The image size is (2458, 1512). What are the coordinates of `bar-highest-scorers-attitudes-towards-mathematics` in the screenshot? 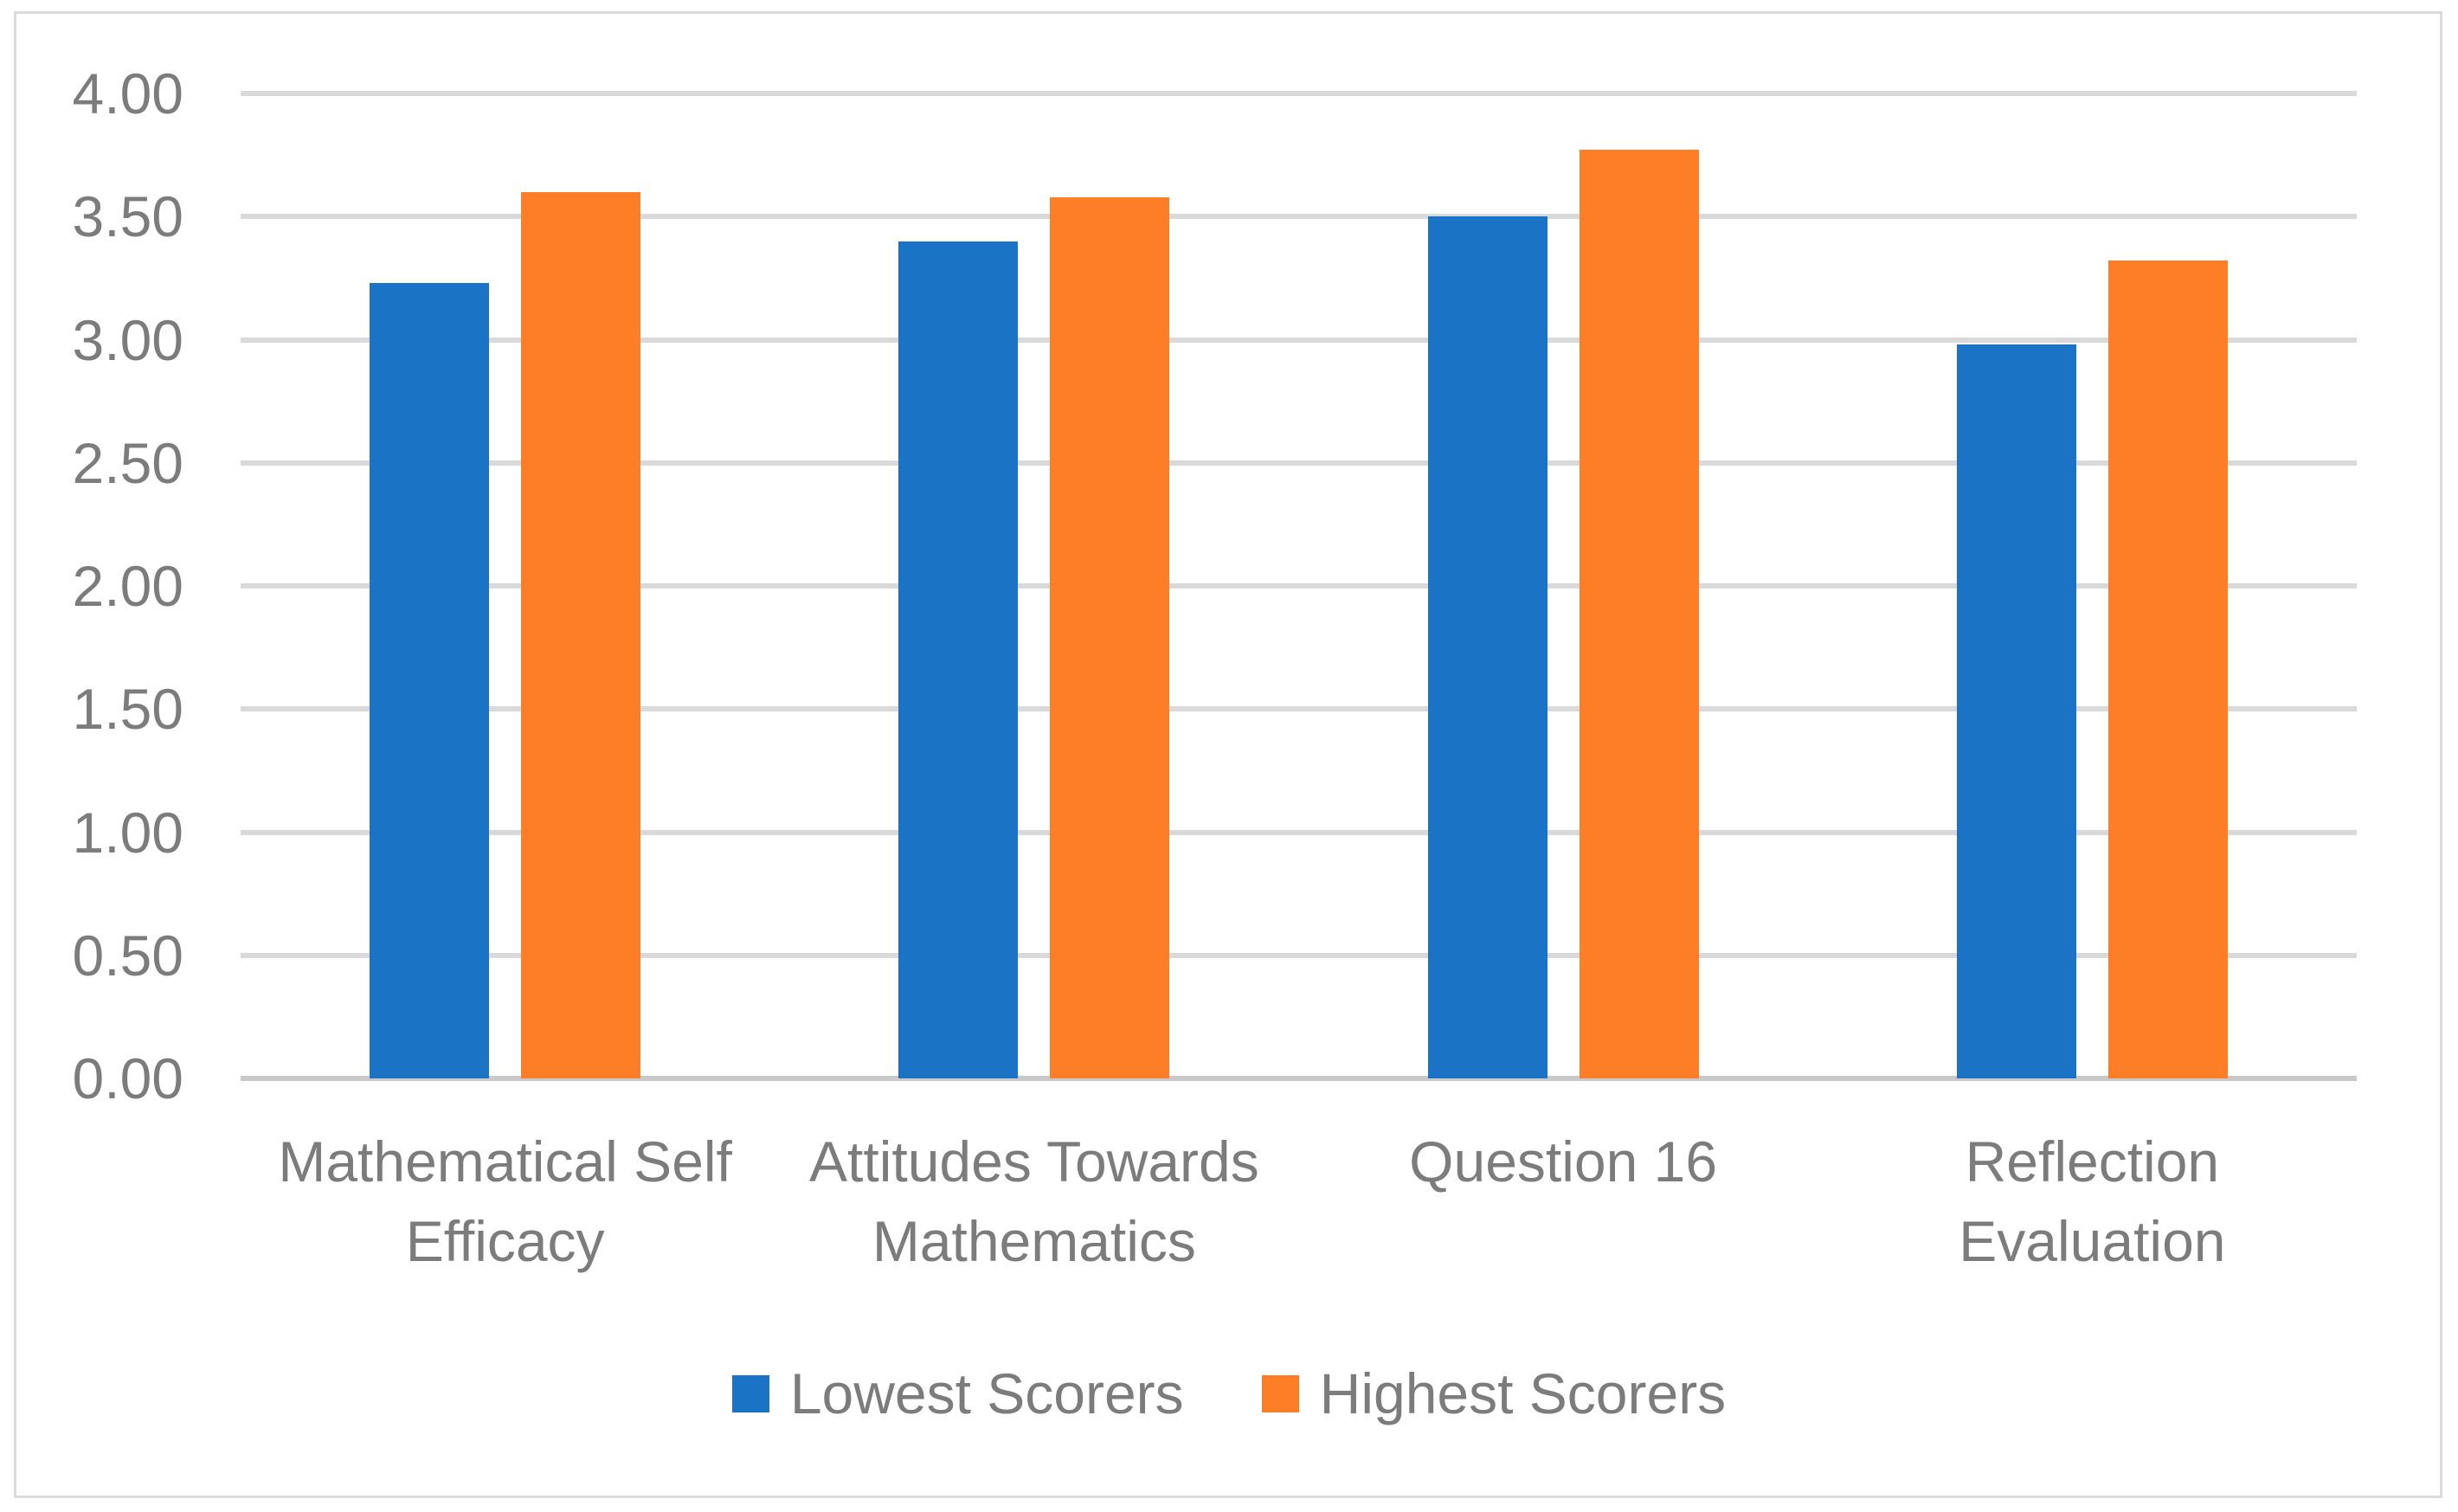 It's located at (1110, 637).